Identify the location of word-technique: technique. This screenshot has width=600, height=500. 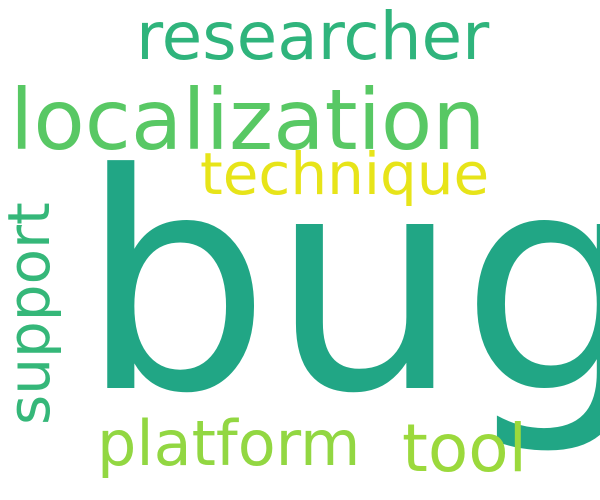
(345, 174).